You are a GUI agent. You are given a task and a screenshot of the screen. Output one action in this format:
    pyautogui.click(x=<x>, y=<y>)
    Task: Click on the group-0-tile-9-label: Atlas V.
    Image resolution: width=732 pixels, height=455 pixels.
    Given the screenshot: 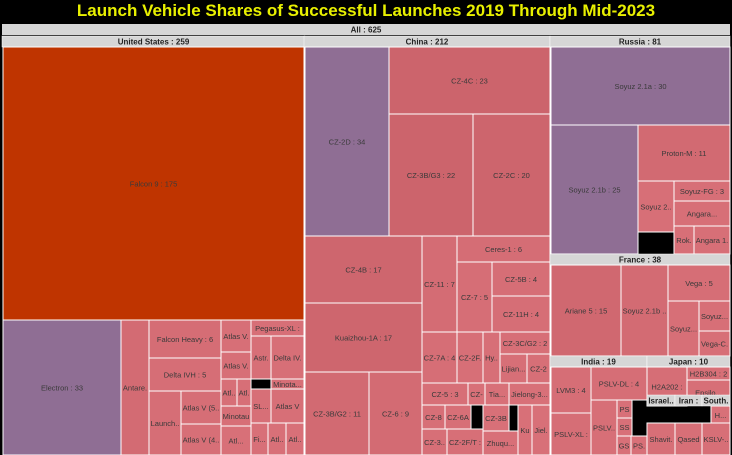 What is the action you would take?
    pyautogui.click(x=235, y=366)
    